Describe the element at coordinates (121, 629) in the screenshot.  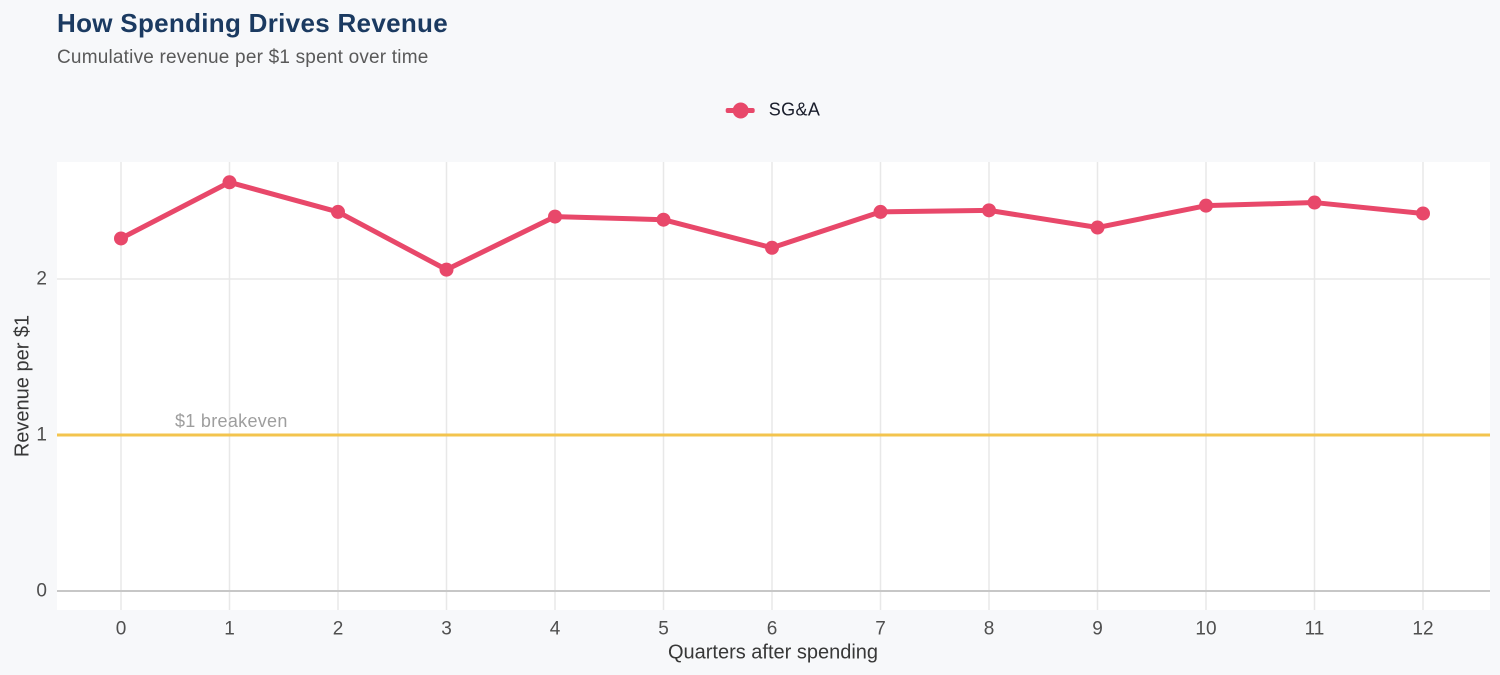
I see `x-tick-label: 0` at that location.